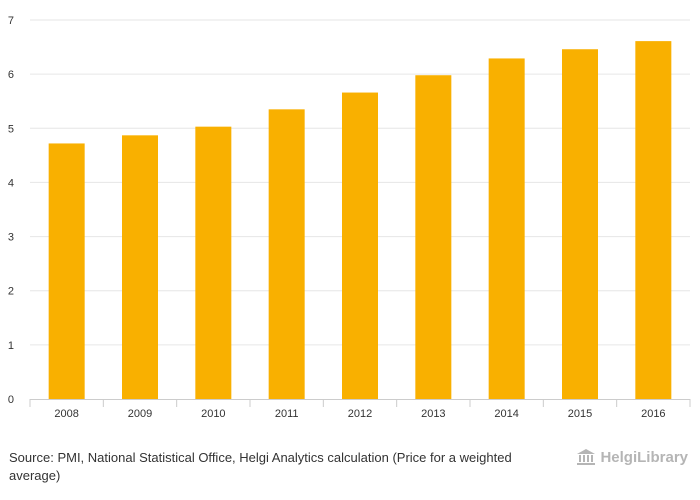  What do you see at coordinates (360, 403) in the screenshot?
I see `x-axis` at bounding box center [360, 403].